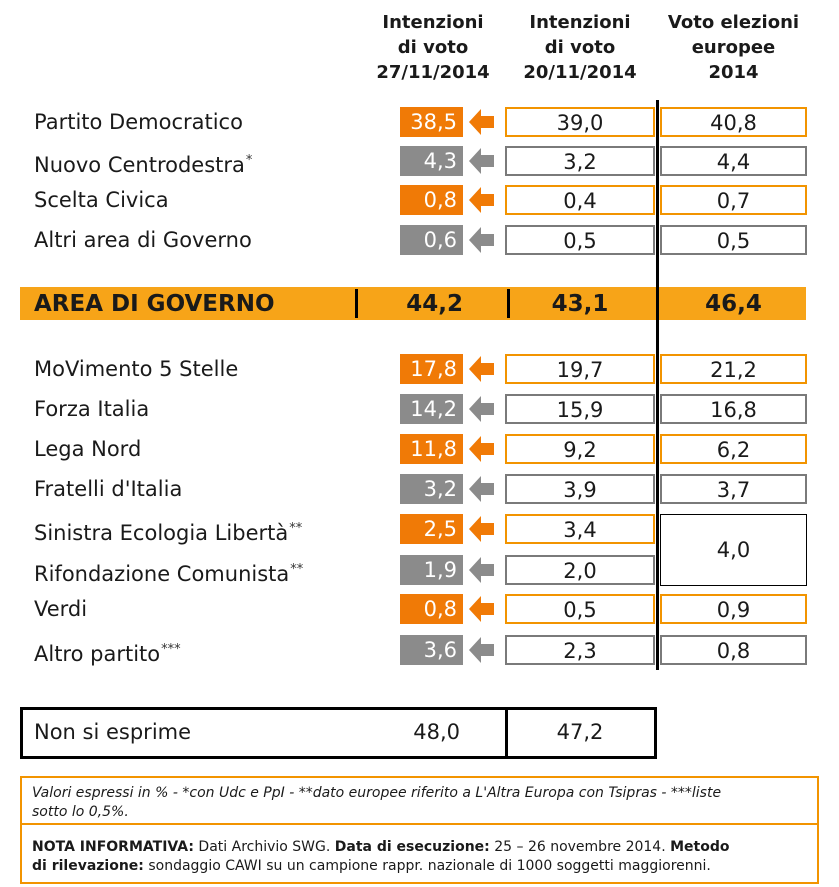 The width and height of the screenshot is (839, 887). I want to click on value-current-badge: 3,6, so click(431, 650).